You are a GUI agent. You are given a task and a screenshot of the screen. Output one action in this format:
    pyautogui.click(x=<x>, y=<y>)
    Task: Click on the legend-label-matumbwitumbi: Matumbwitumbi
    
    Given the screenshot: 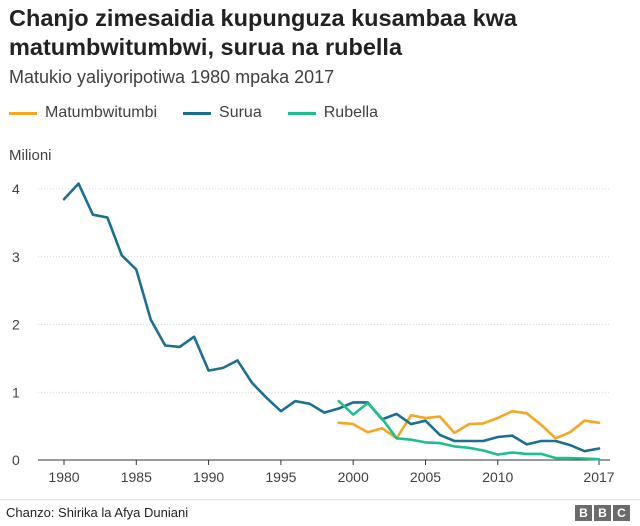 What is the action you would take?
    pyautogui.click(x=101, y=112)
    